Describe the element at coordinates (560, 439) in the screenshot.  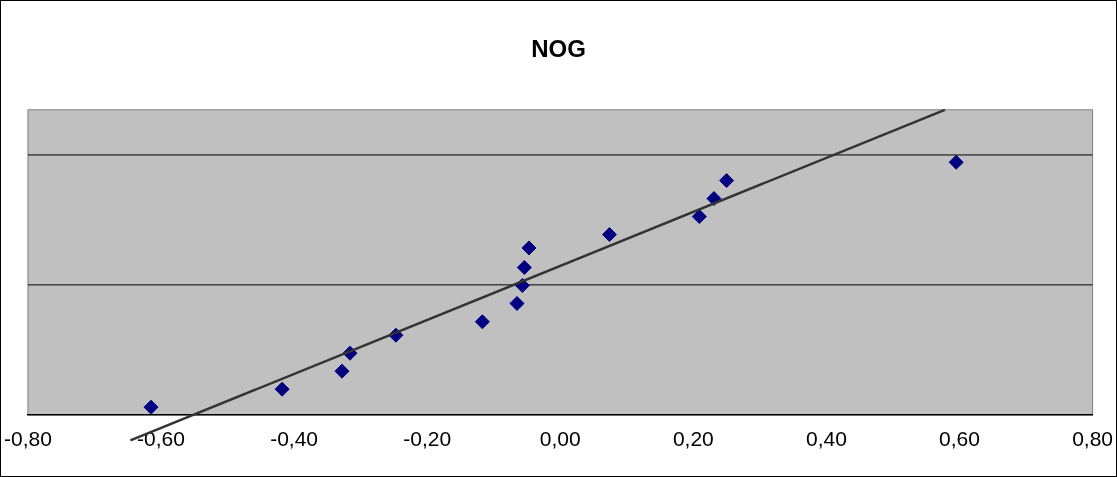
I see `x-tick-label: 0,00` at that location.